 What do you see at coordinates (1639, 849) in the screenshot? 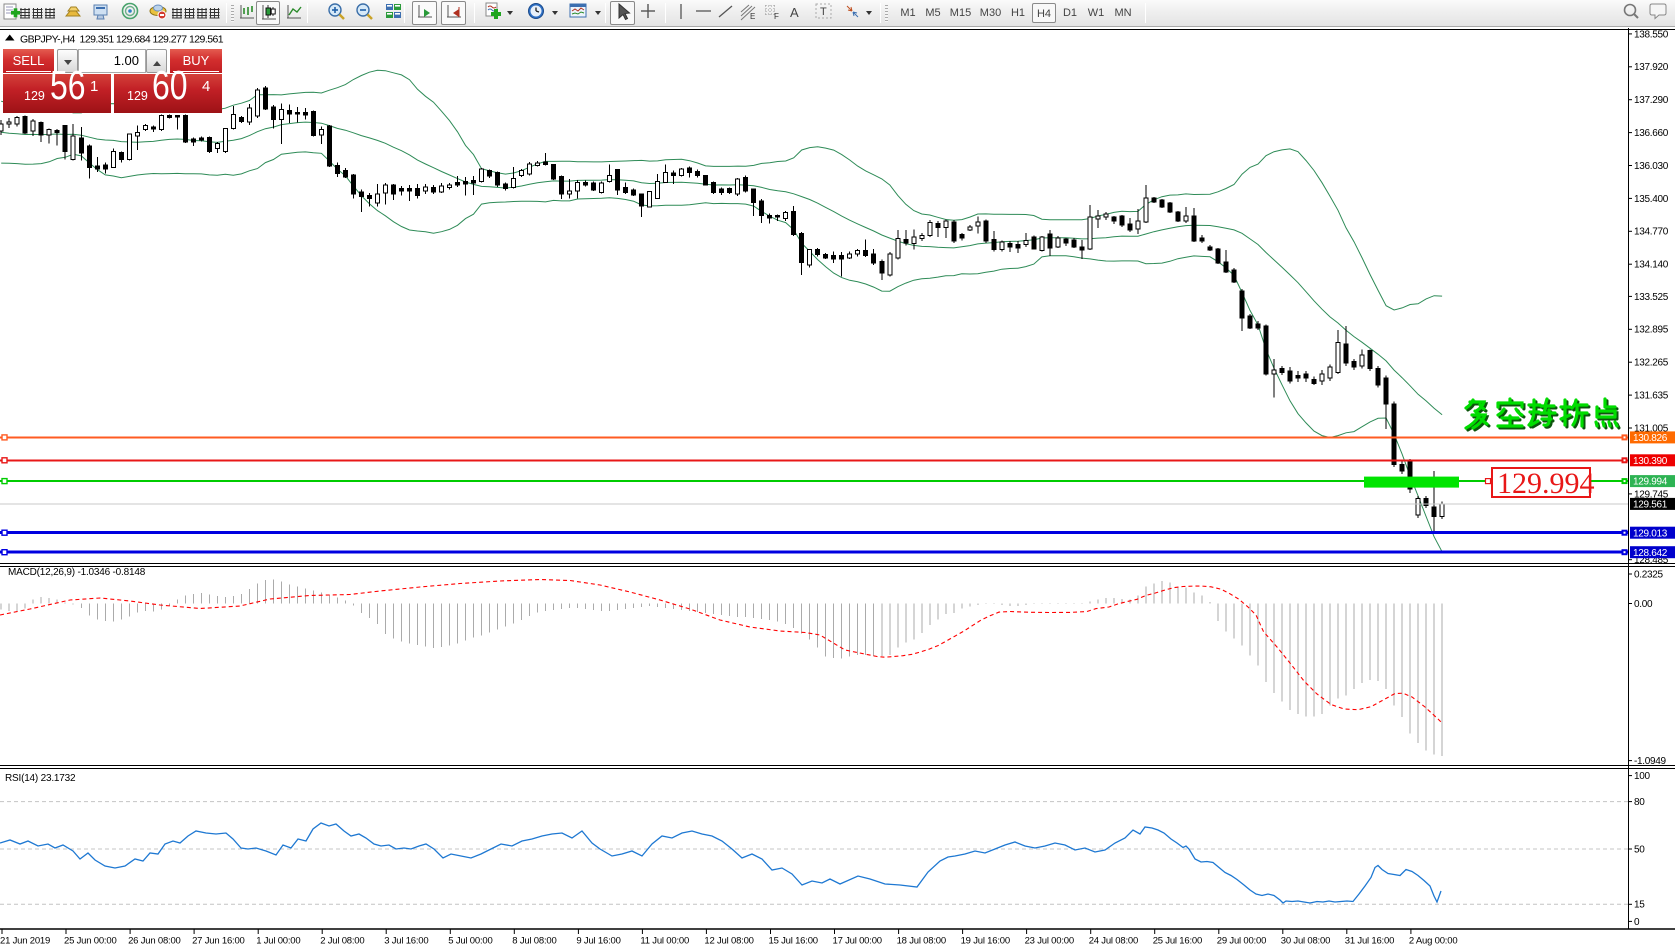
I see `svg-text: 50` at bounding box center [1639, 849].